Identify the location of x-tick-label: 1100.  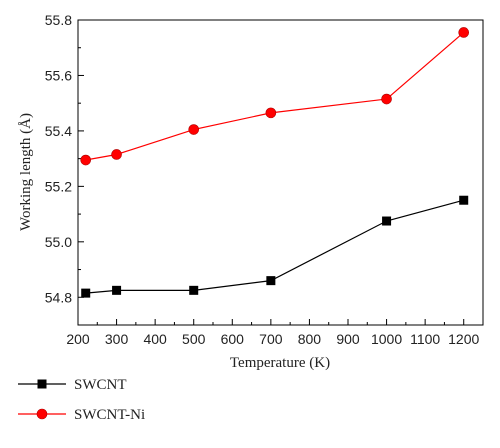
(425, 339).